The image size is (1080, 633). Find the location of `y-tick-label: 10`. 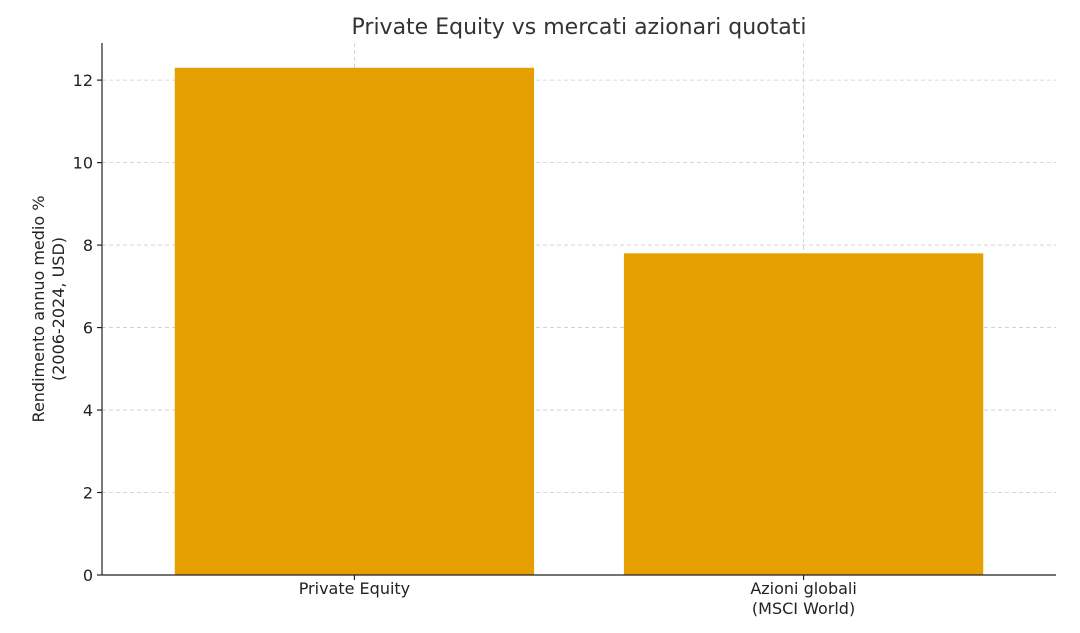

y-tick-label: 10 is located at coordinates (83, 163).